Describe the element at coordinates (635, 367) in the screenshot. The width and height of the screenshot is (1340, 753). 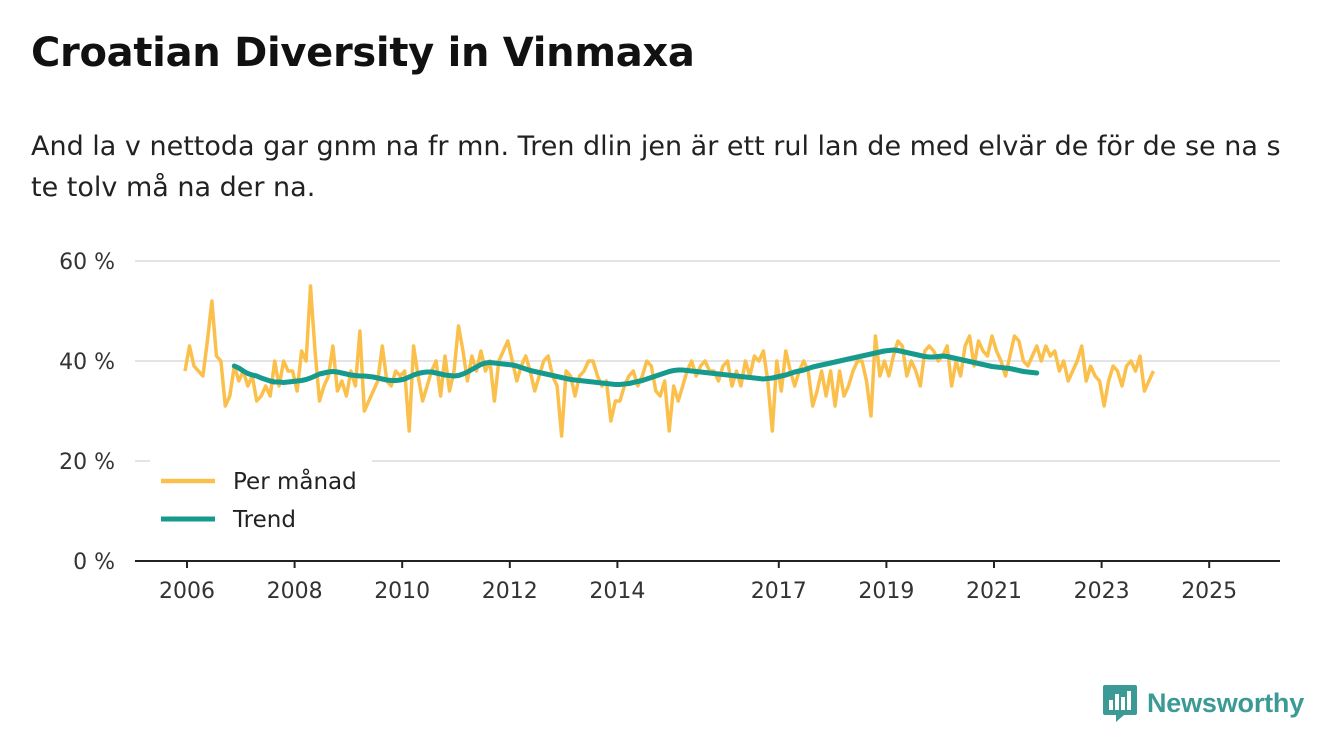
I see `series-line-trend` at that location.